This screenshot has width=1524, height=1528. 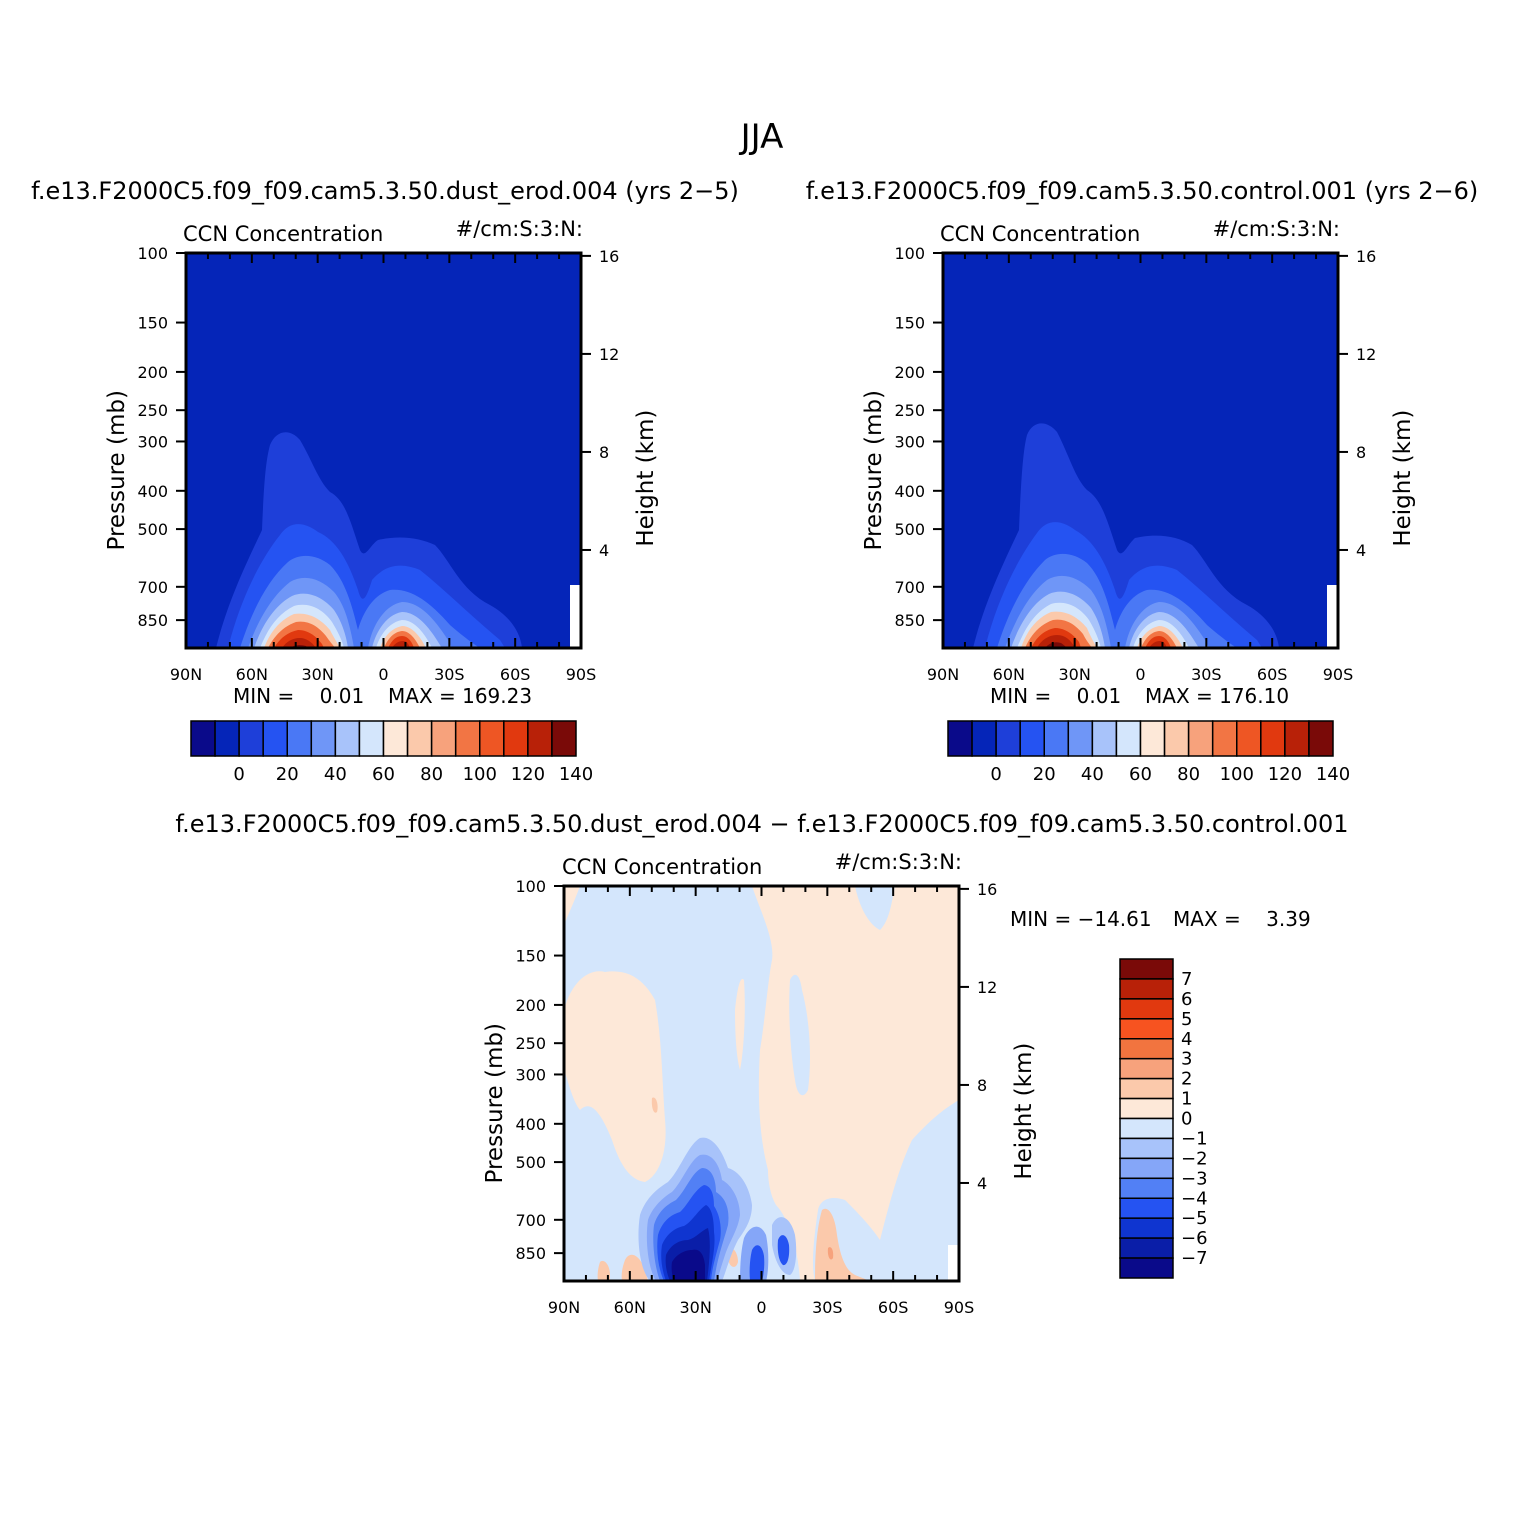 What do you see at coordinates (1186, 1059) in the screenshot?
I see `colorbar-label: 3` at bounding box center [1186, 1059].